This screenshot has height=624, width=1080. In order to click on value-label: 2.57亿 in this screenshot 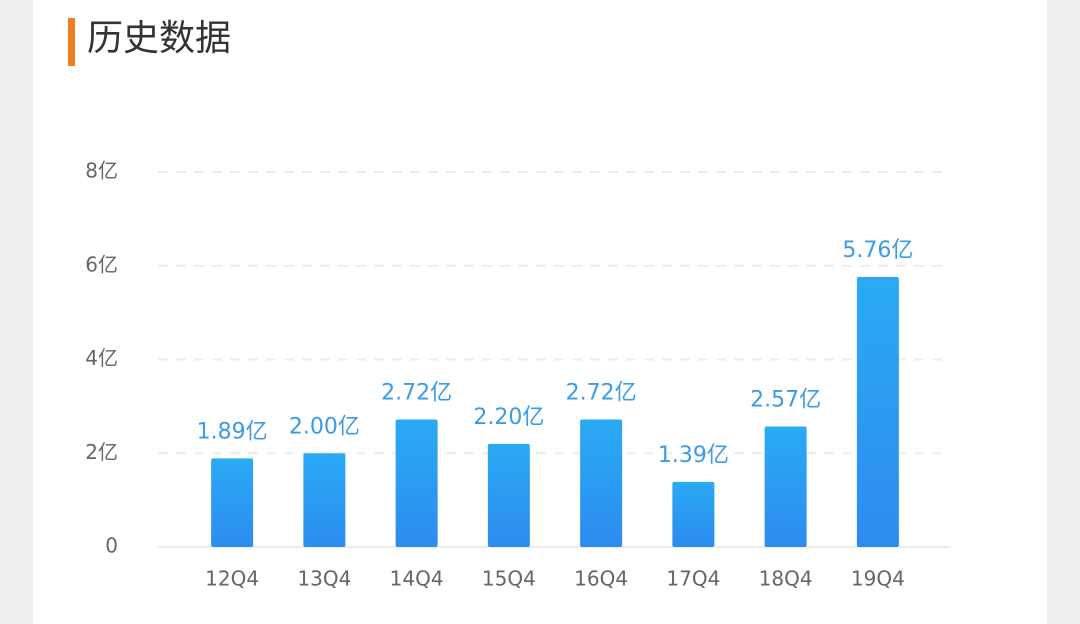, I will do `click(785, 400)`.